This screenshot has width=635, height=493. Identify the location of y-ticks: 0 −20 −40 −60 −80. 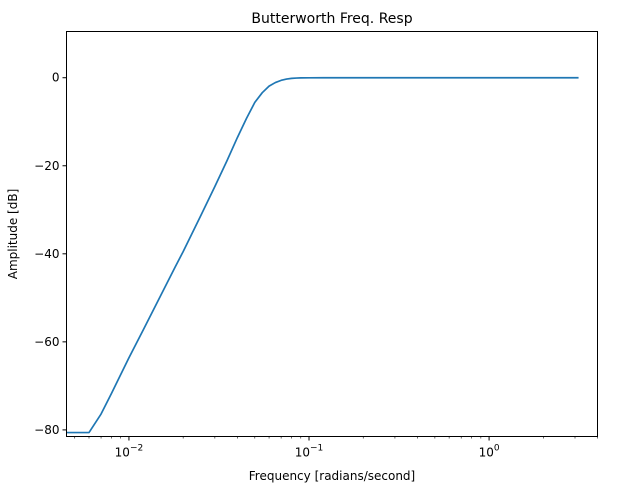
(50, 254).